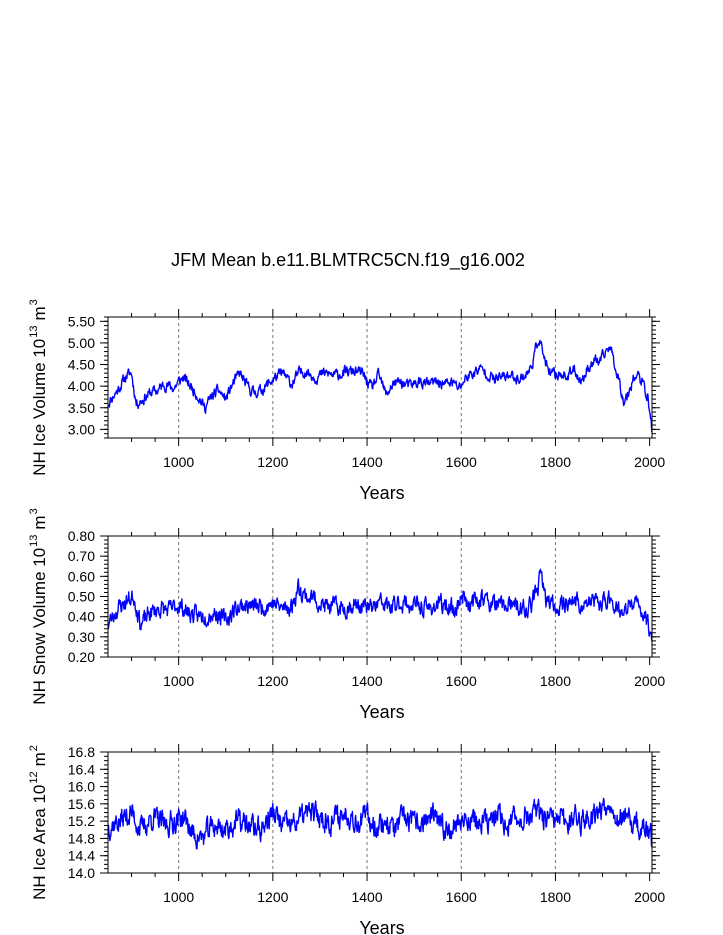  Describe the element at coordinates (81, 536) in the screenshot. I see `y-tick-label-0.8: 0.80` at that location.